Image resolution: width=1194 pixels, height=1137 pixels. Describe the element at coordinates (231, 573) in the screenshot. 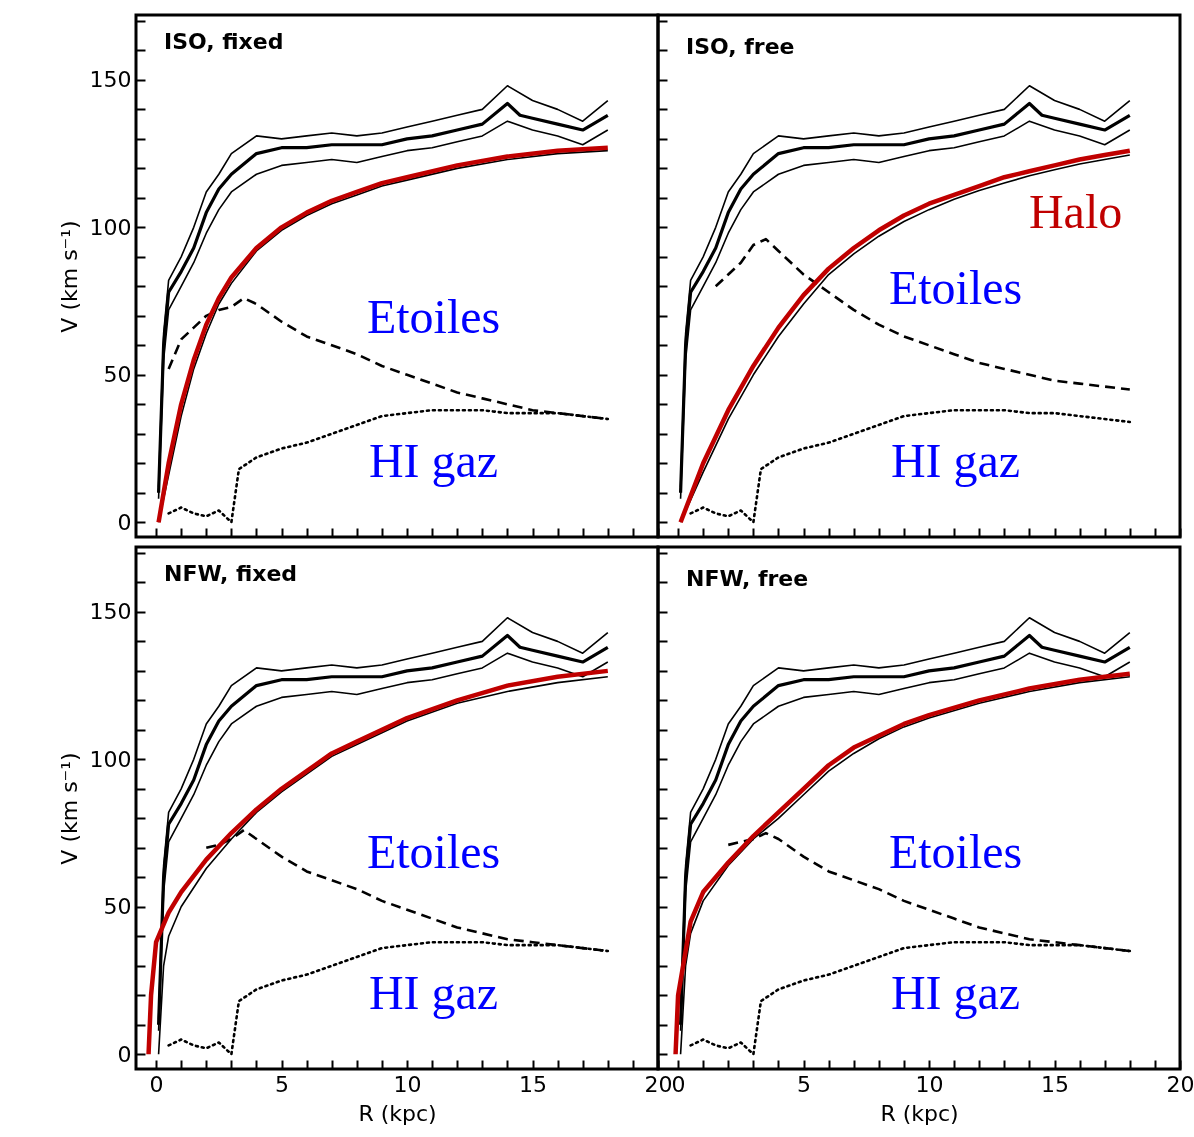

I see `text: NFW, fixed` at that location.